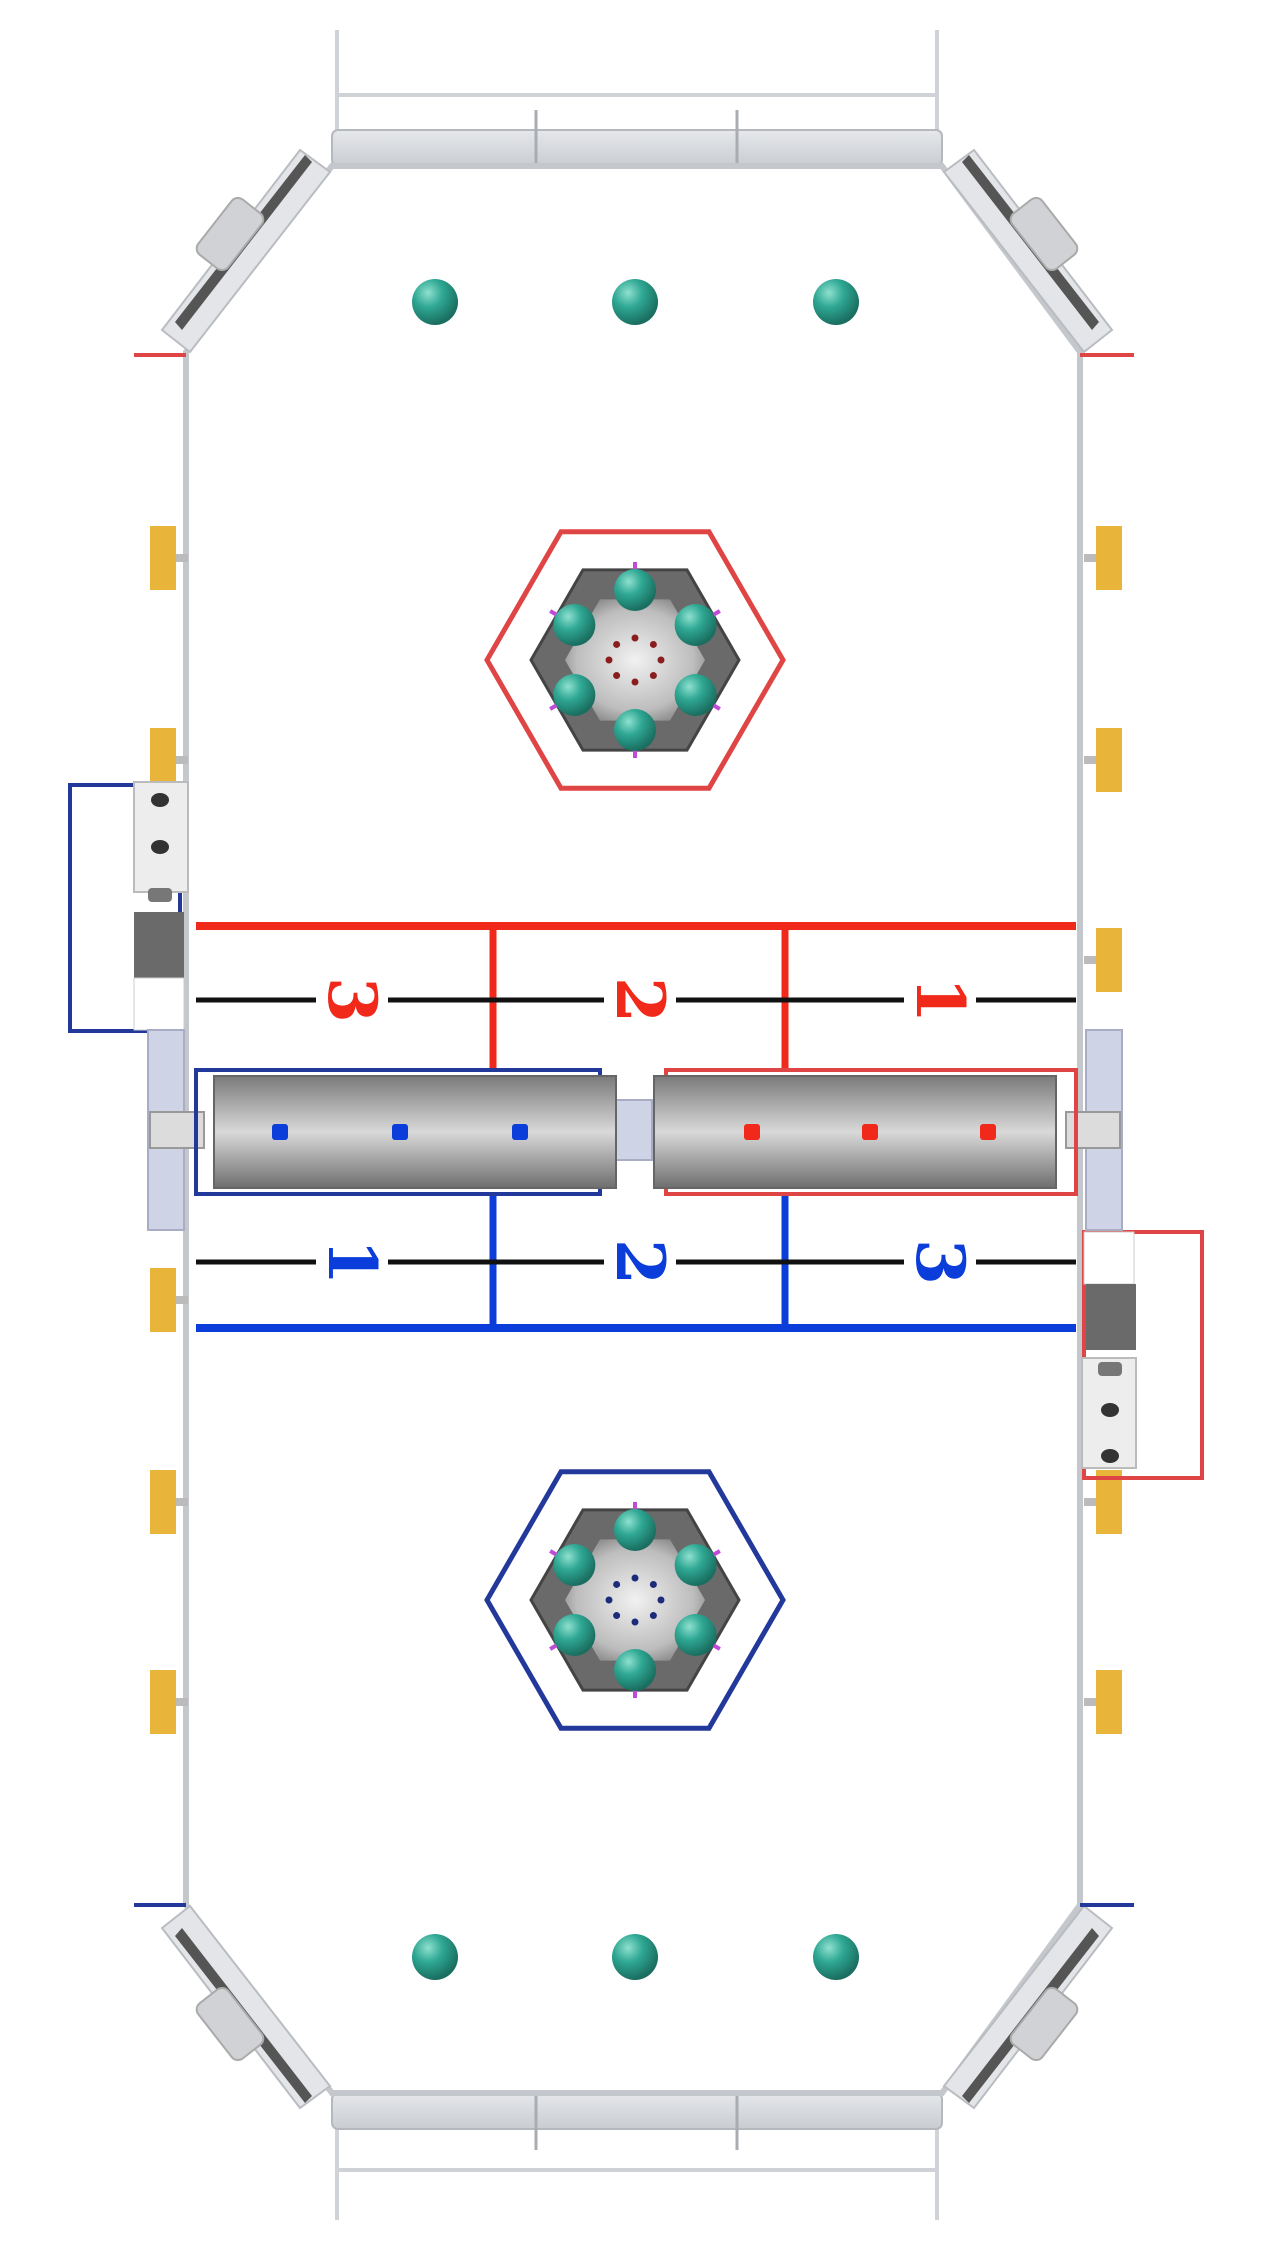  What do you see at coordinates (940, 1262) in the screenshot?
I see `blue-zone-number: 3` at bounding box center [940, 1262].